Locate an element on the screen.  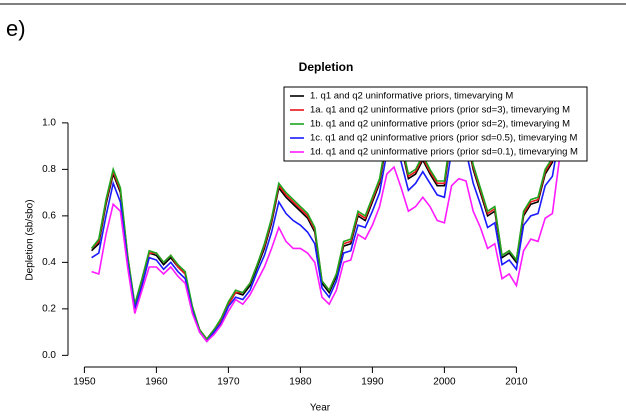
x-tick-label: 2010 is located at coordinates (516, 382).